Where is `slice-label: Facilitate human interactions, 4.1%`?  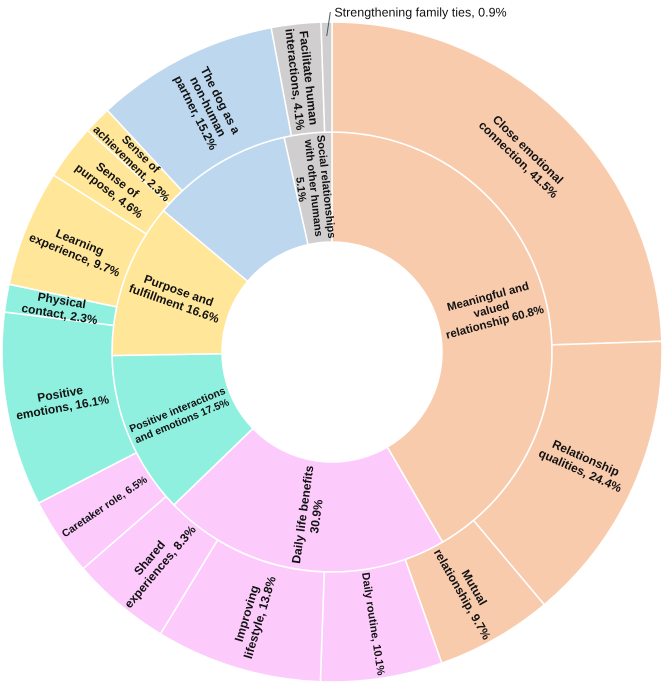 slice-label: Facilitate human interactions, 4.1% is located at coordinates (301, 80).